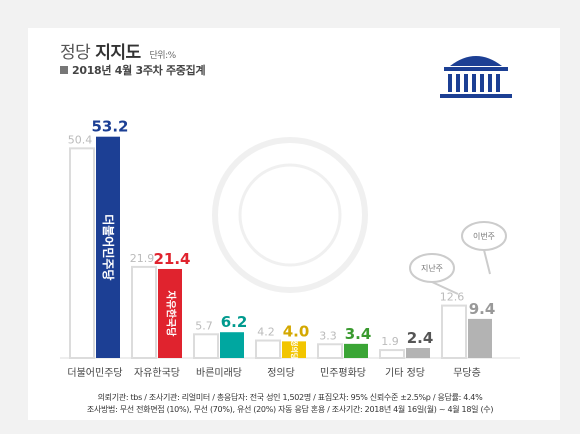 The width and height of the screenshot is (580, 434). Describe the element at coordinates (64, 70) in the screenshot. I see `square-bullet-icon` at that location.